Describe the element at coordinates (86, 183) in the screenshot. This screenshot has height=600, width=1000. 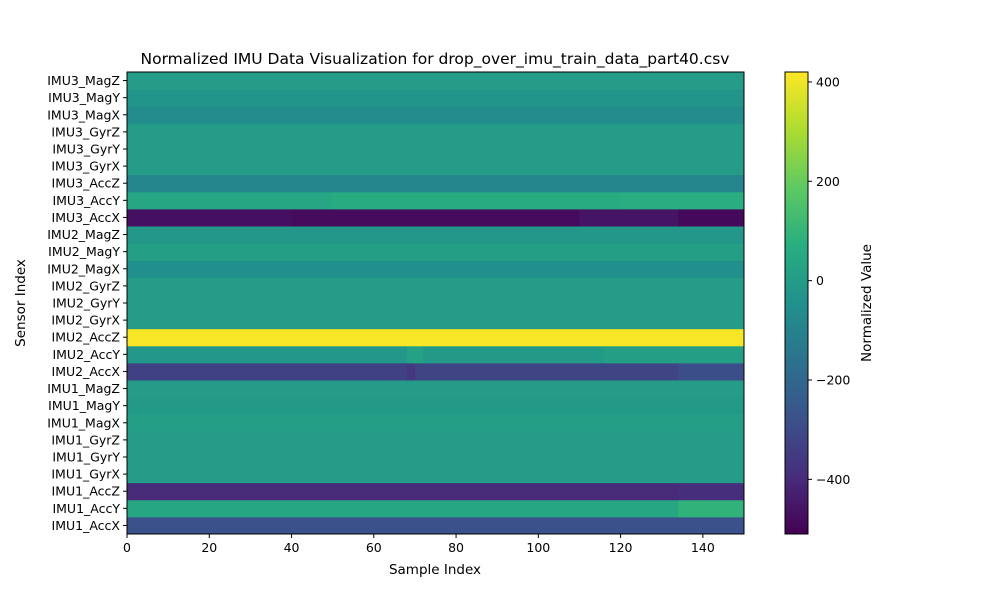
I see `y-tick-label: IMU3_AccZ` at that location.